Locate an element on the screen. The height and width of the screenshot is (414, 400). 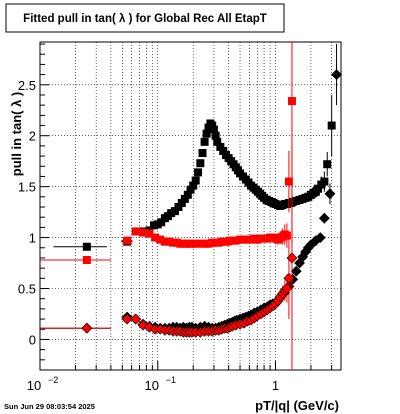
title-box is located at coordinates (145, 18).